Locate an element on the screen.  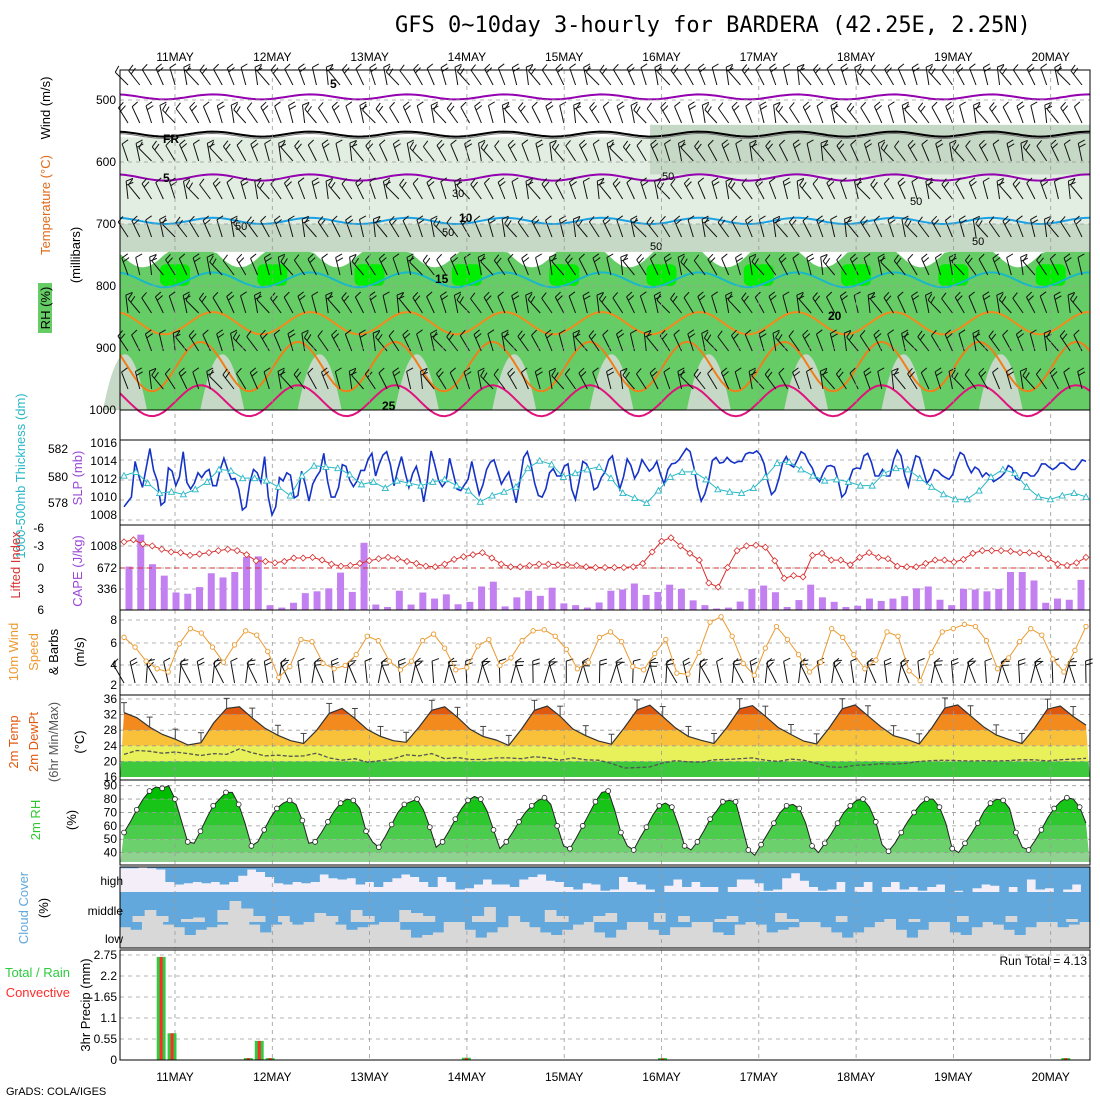
wind-speed-line is located at coordinates (605, 649).